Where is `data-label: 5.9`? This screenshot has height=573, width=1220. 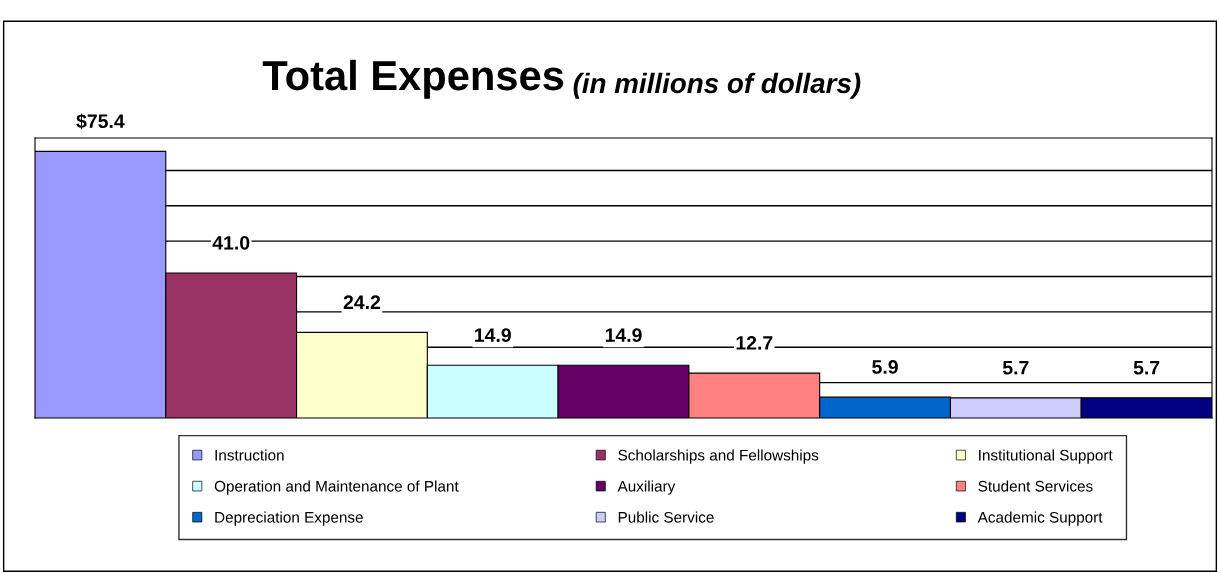 data-label: 5.9 is located at coordinates (885, 367).